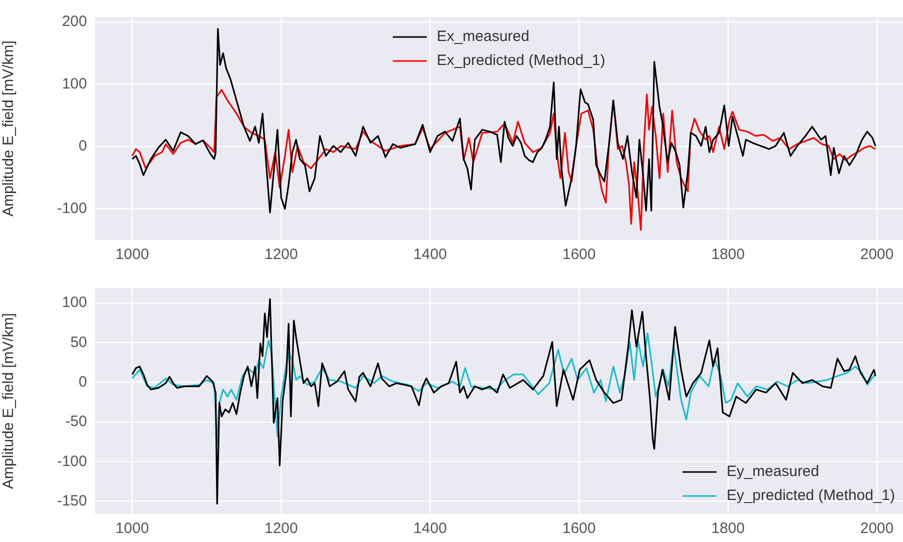 The image size is (903, 542). I want to click on legend-label: Ex_predicted (Method_1), so click(521, 61).